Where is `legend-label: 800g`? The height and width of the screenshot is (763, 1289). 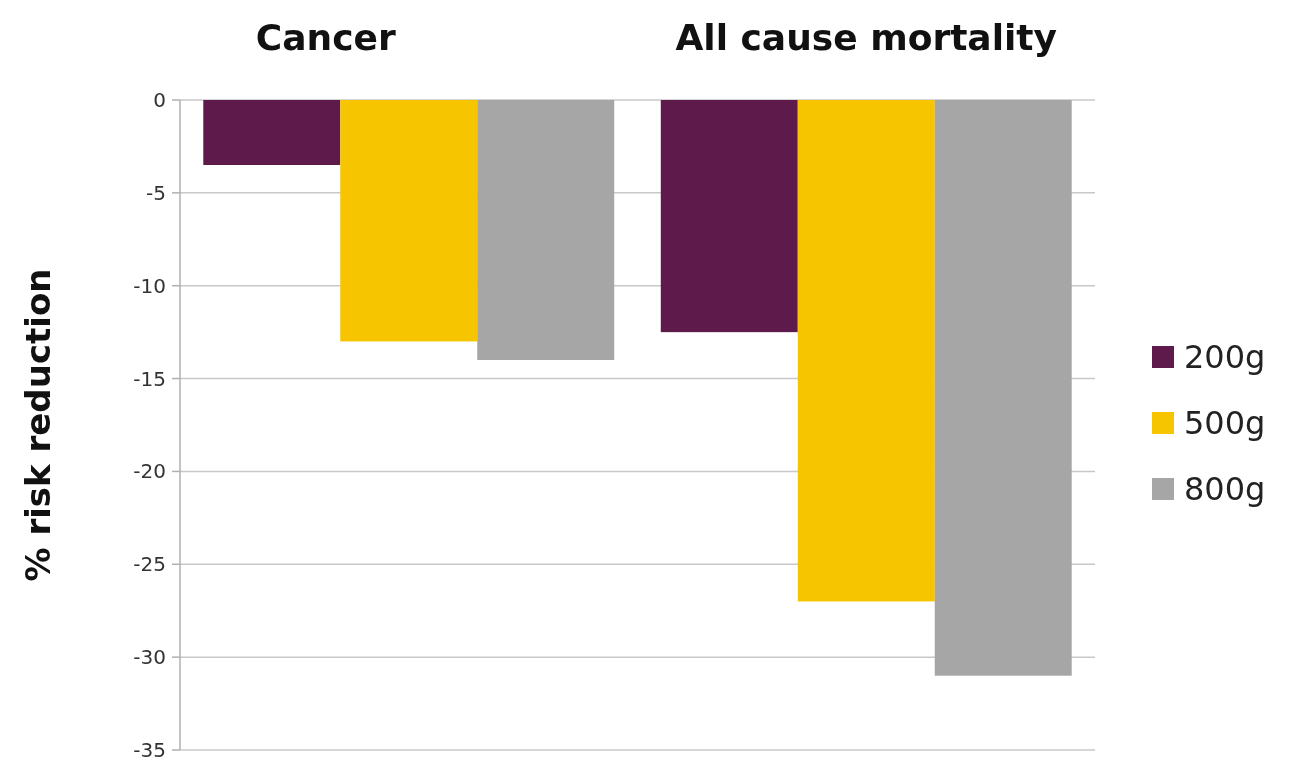
legend-label: 800g is located at coordinates (1225, 489).